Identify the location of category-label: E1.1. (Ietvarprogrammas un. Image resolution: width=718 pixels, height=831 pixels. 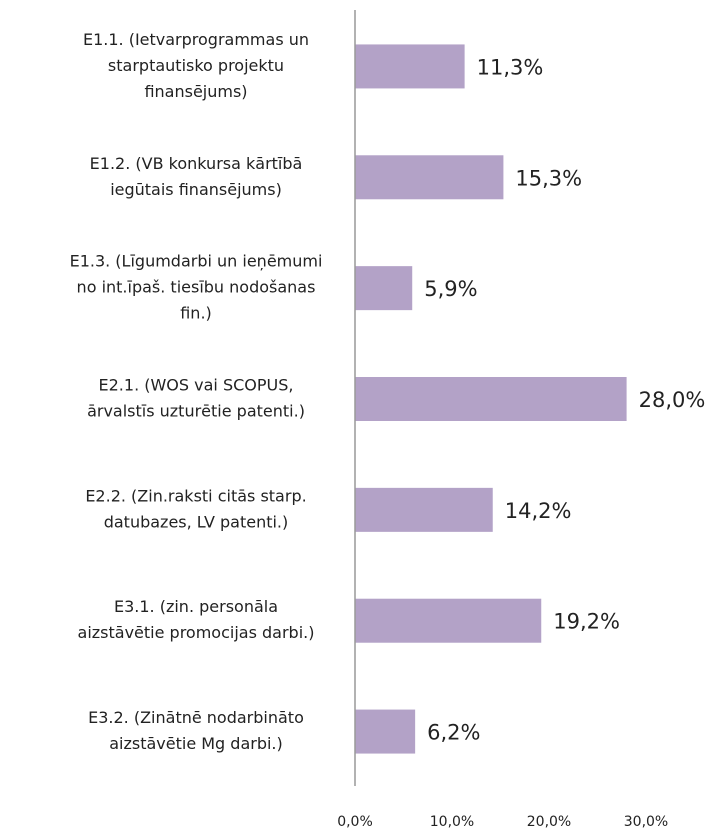
(196, 39).